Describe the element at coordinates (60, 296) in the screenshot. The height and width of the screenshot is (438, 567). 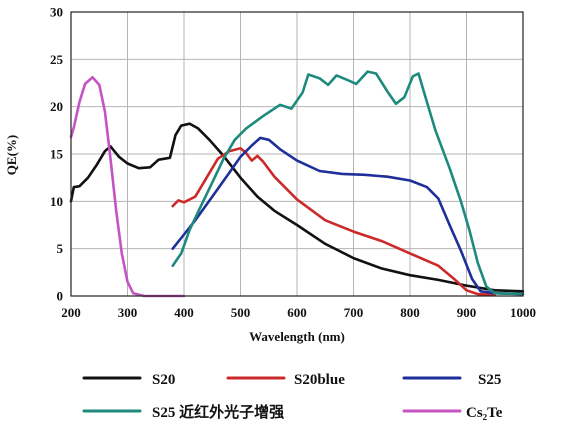
I see `y-tick-label: 0` at that location.